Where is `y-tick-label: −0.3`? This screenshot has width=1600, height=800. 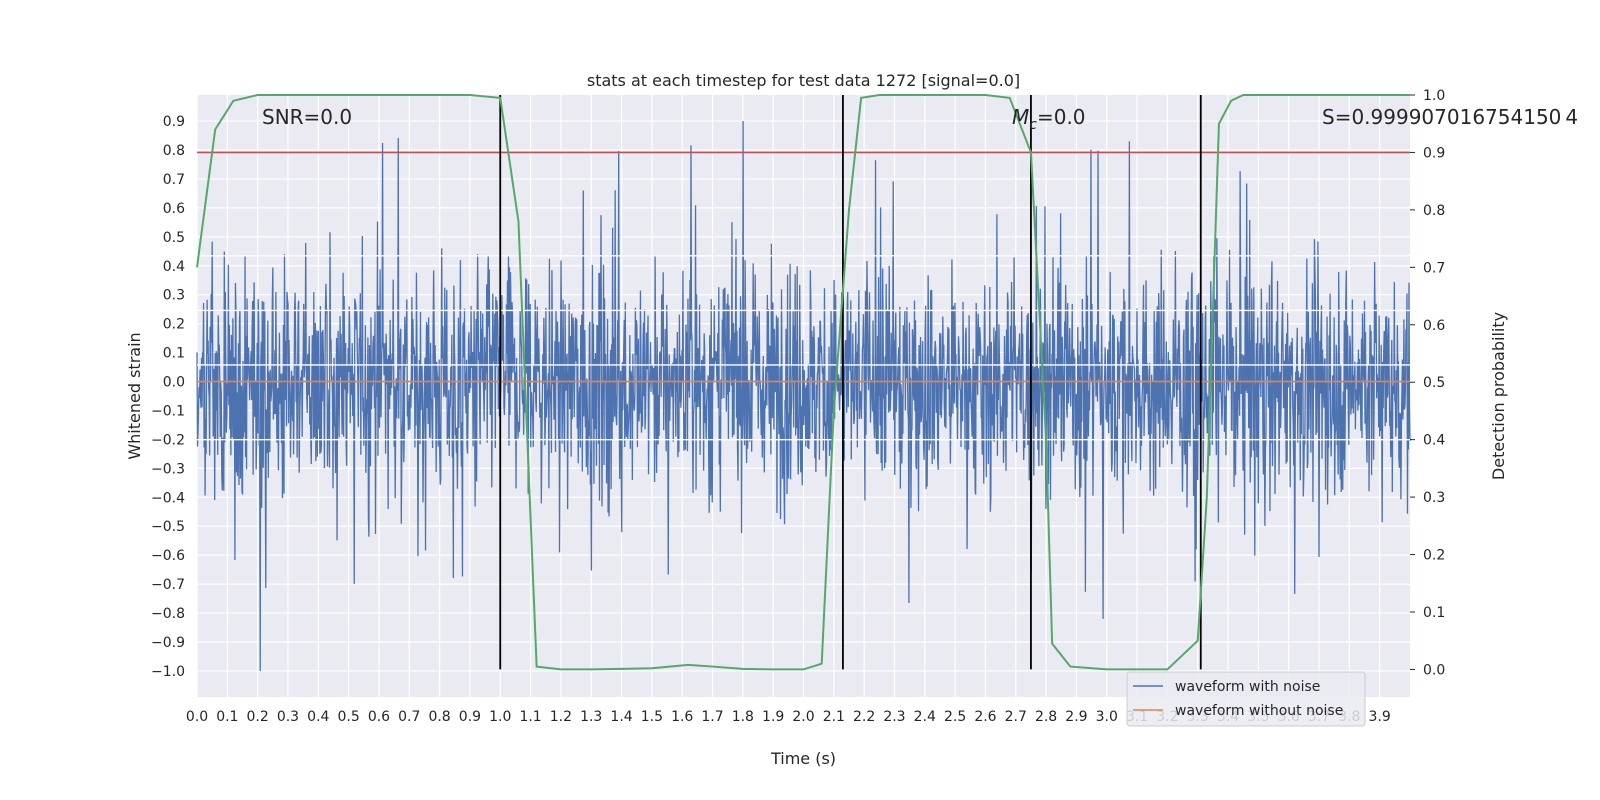
y-tick-label: −0.3 is located at coordinates (168, 469).